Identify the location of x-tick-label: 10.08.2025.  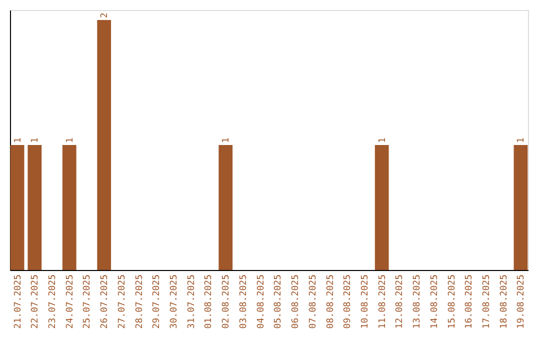
(365, 301).